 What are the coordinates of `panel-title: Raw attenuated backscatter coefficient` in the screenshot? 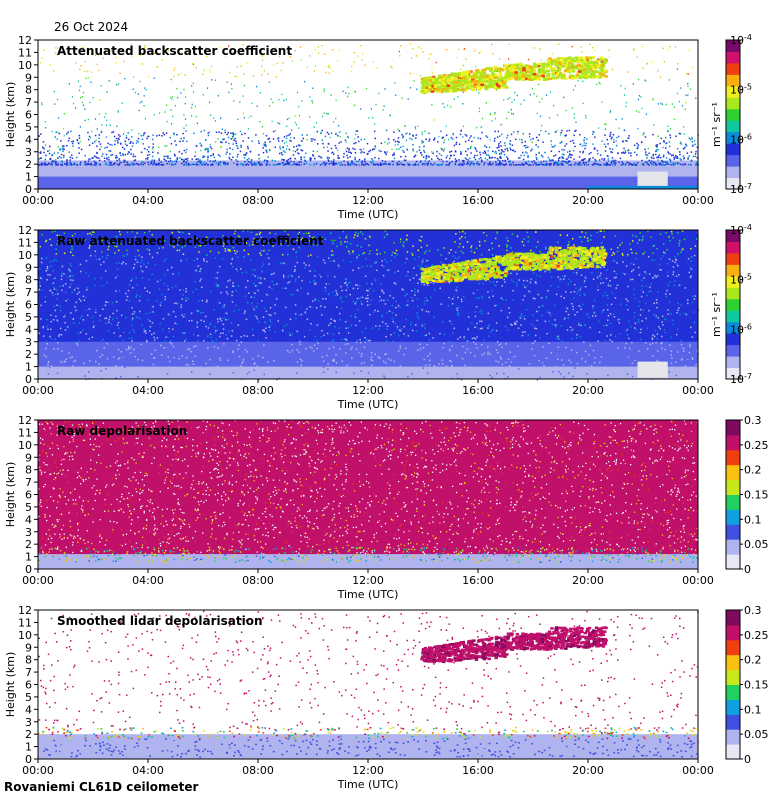 It's located at (190, 241).